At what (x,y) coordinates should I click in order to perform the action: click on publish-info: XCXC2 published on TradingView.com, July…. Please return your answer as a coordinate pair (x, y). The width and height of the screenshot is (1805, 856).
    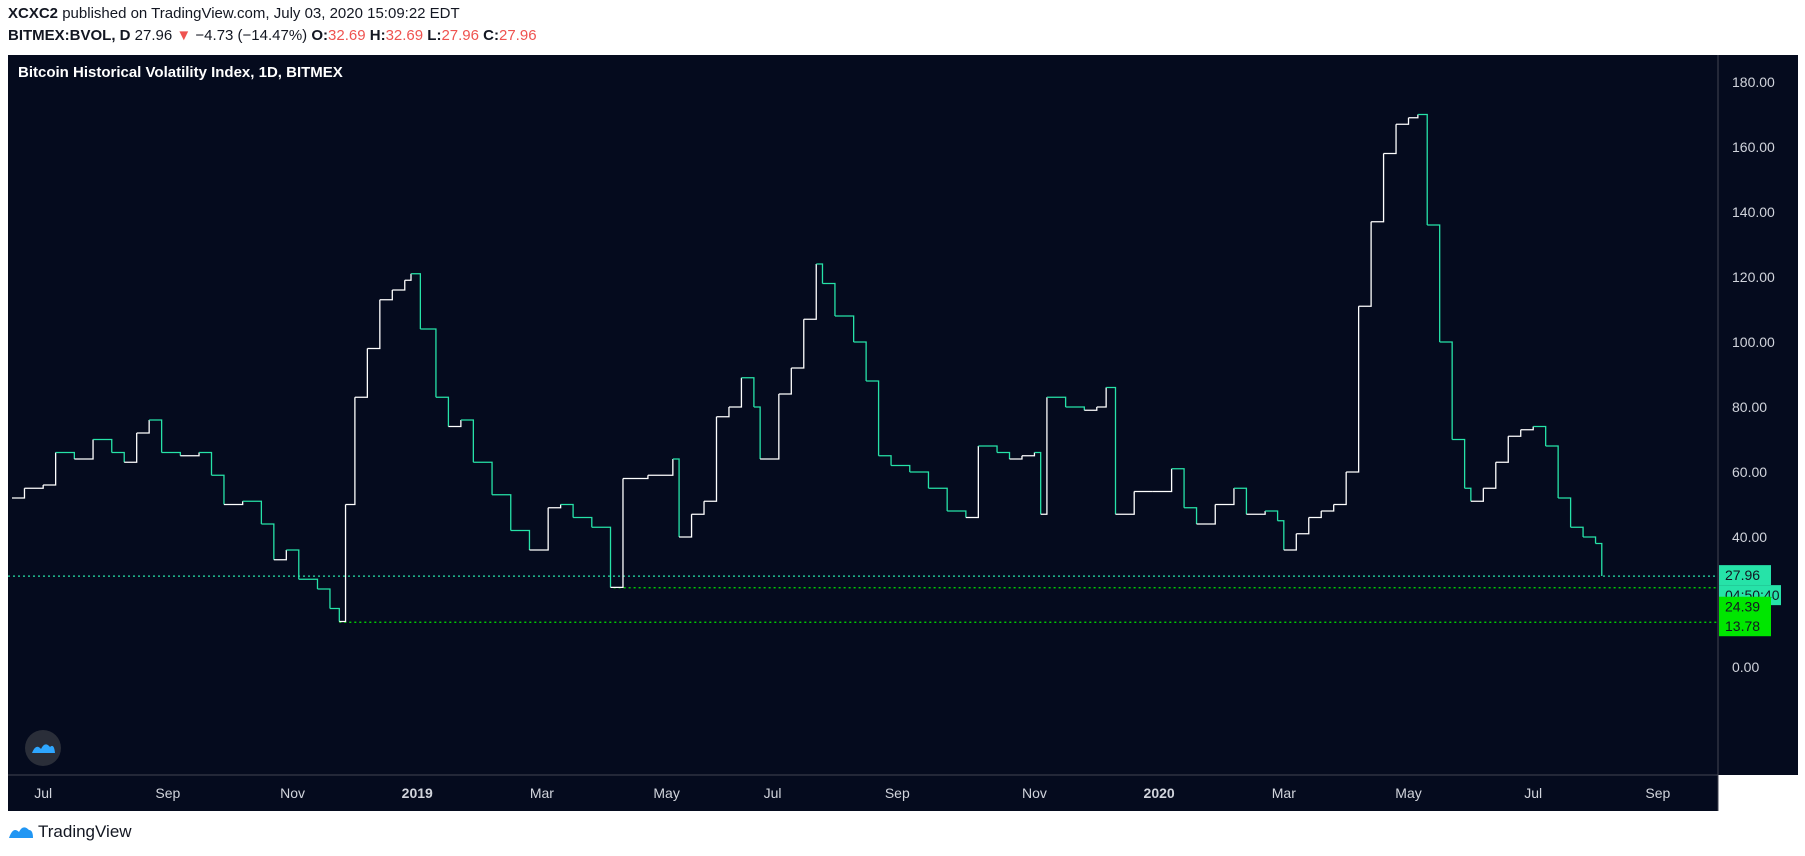
    Looking at the image, I should click on (234, 13).